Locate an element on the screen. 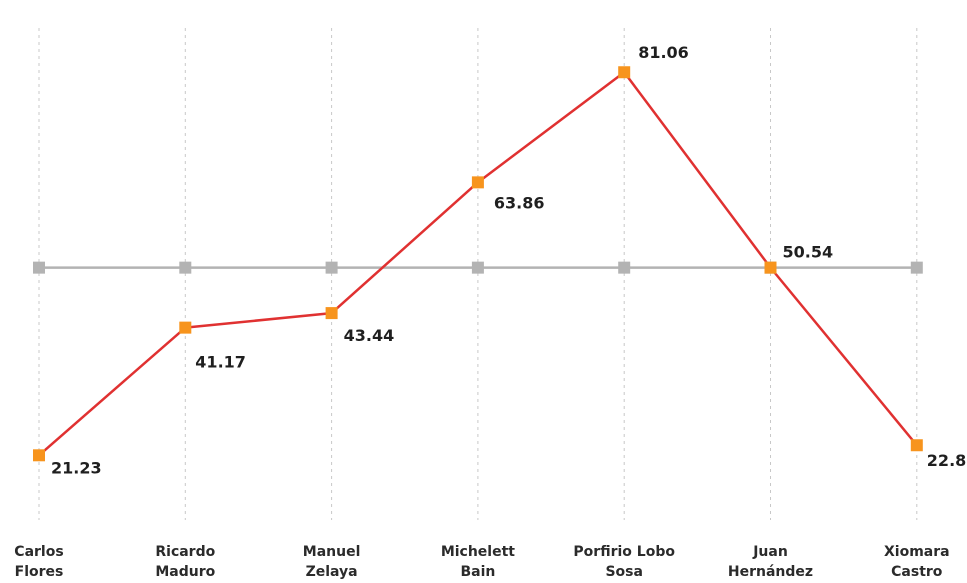 Image resolution: width=967 pixels, height=583 pixels. x-tick-label: Juan Hernández is located at coordinates (770, 562).